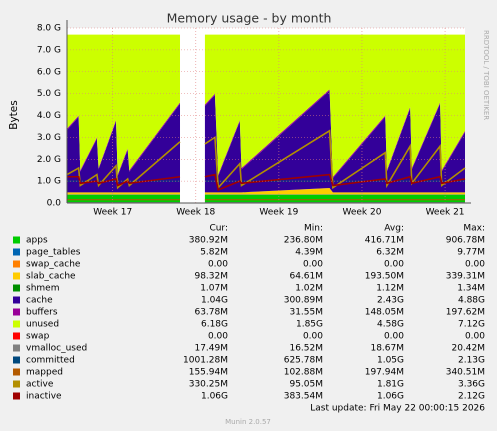 Image resolution: width=497 pixels, height=431 pixels. Describe the element at coordinates (486, 75) in the screenshot. I see `side-text: RRDTOOL / TOBI OETIKER` at that location.